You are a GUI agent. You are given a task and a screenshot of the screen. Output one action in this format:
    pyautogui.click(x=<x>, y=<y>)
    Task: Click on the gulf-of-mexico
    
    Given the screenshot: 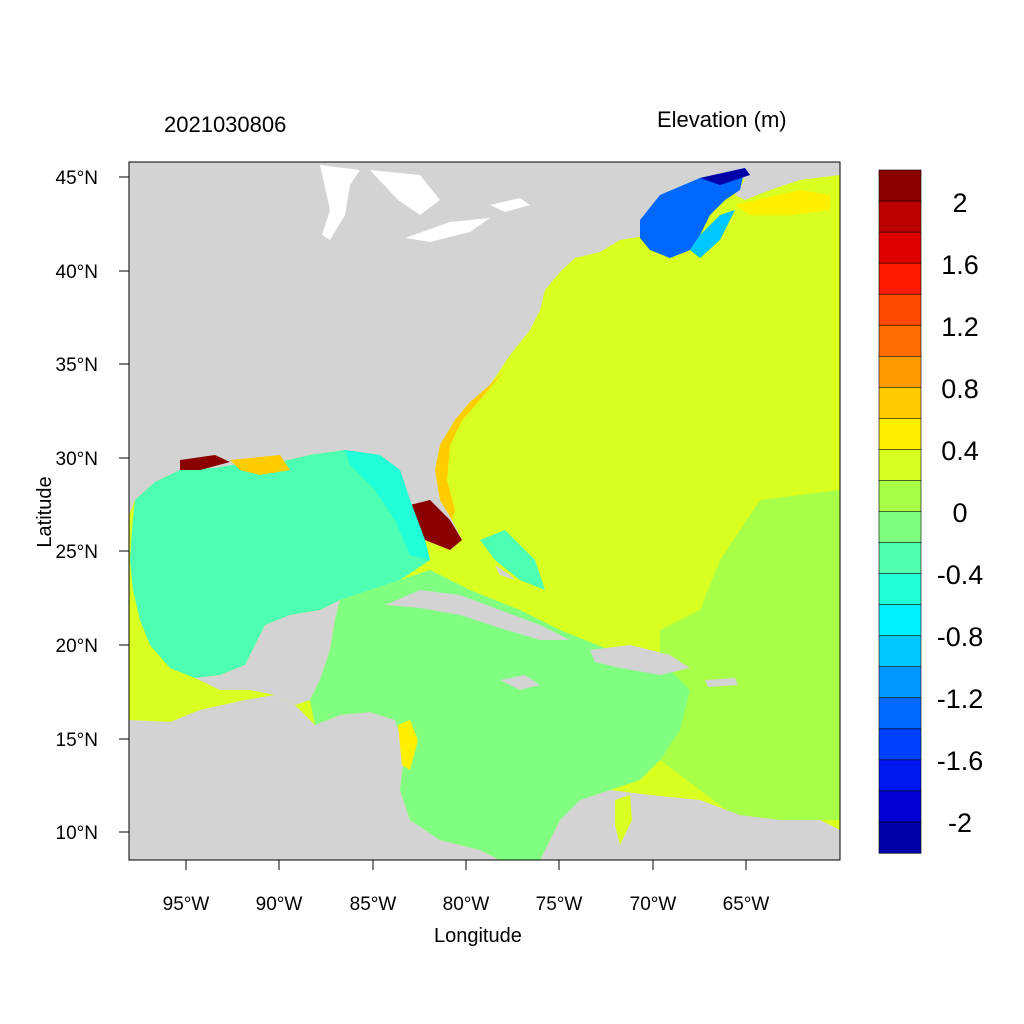 What is the action you would take?
    pyautogui.click(x=280, y=564)
    